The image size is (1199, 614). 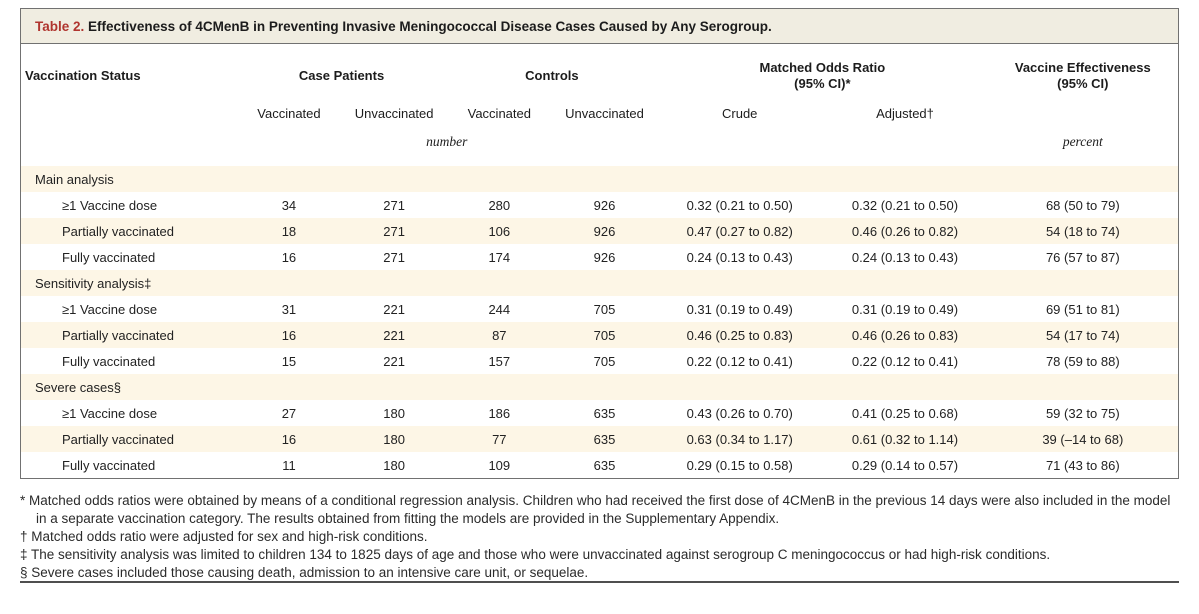 What do you see at coordinates (739, 413) in the screenshot?
I see `data-cell: 0.43 (0.26 to 0.70)` at bounding box center [739, 413].